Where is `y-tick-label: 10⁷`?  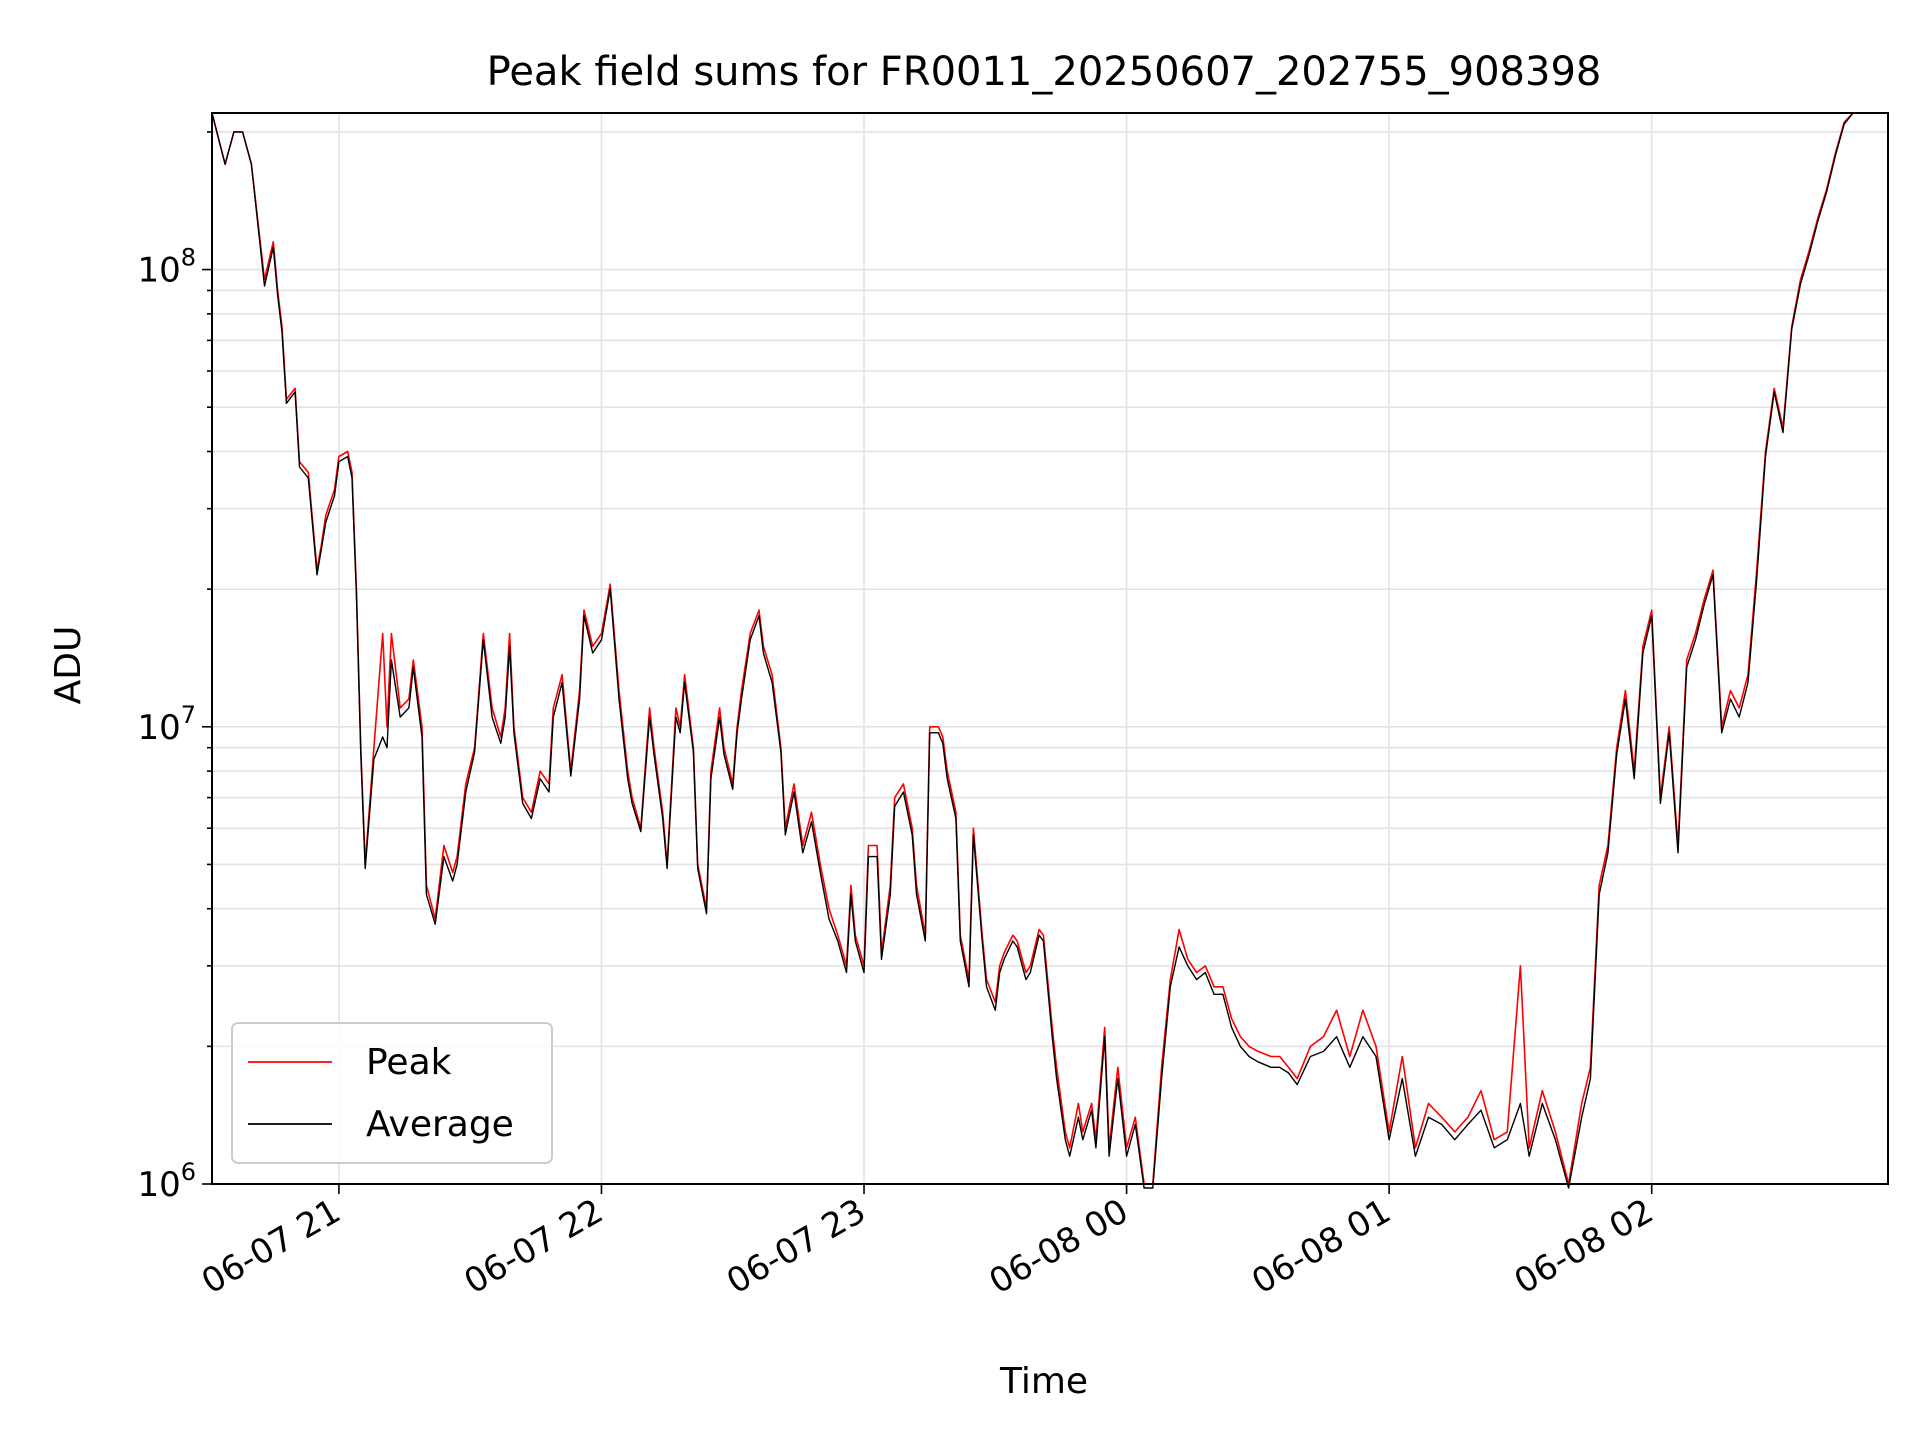
y-tick-label: 10⁷ is located at coordinates (166, 724).